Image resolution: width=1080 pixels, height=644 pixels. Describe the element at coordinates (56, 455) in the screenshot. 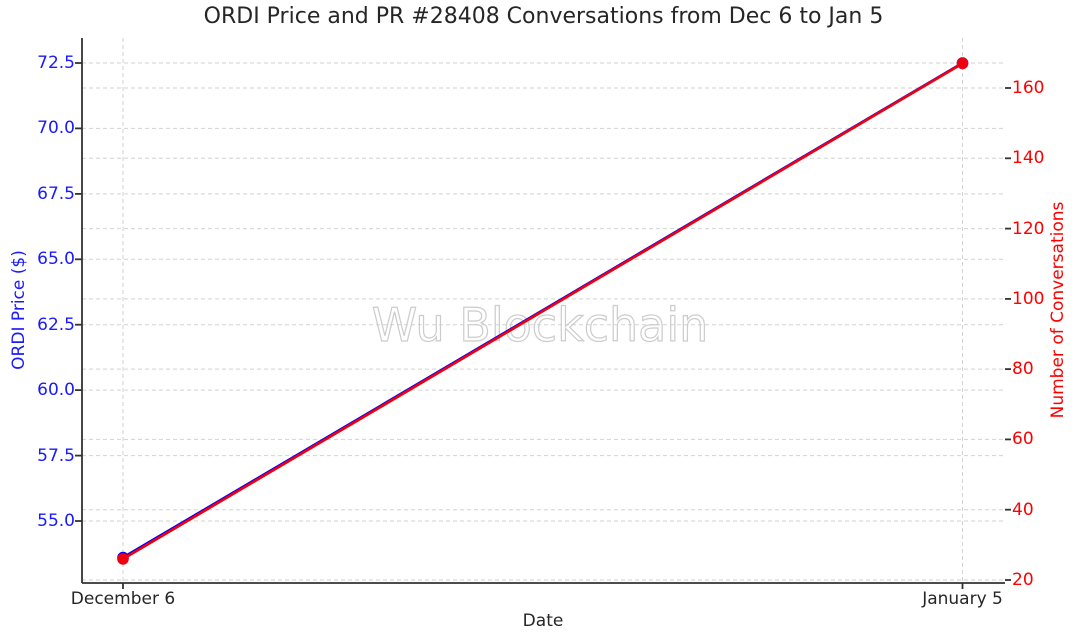

I see `left-tick-label: 57.5` at that location.